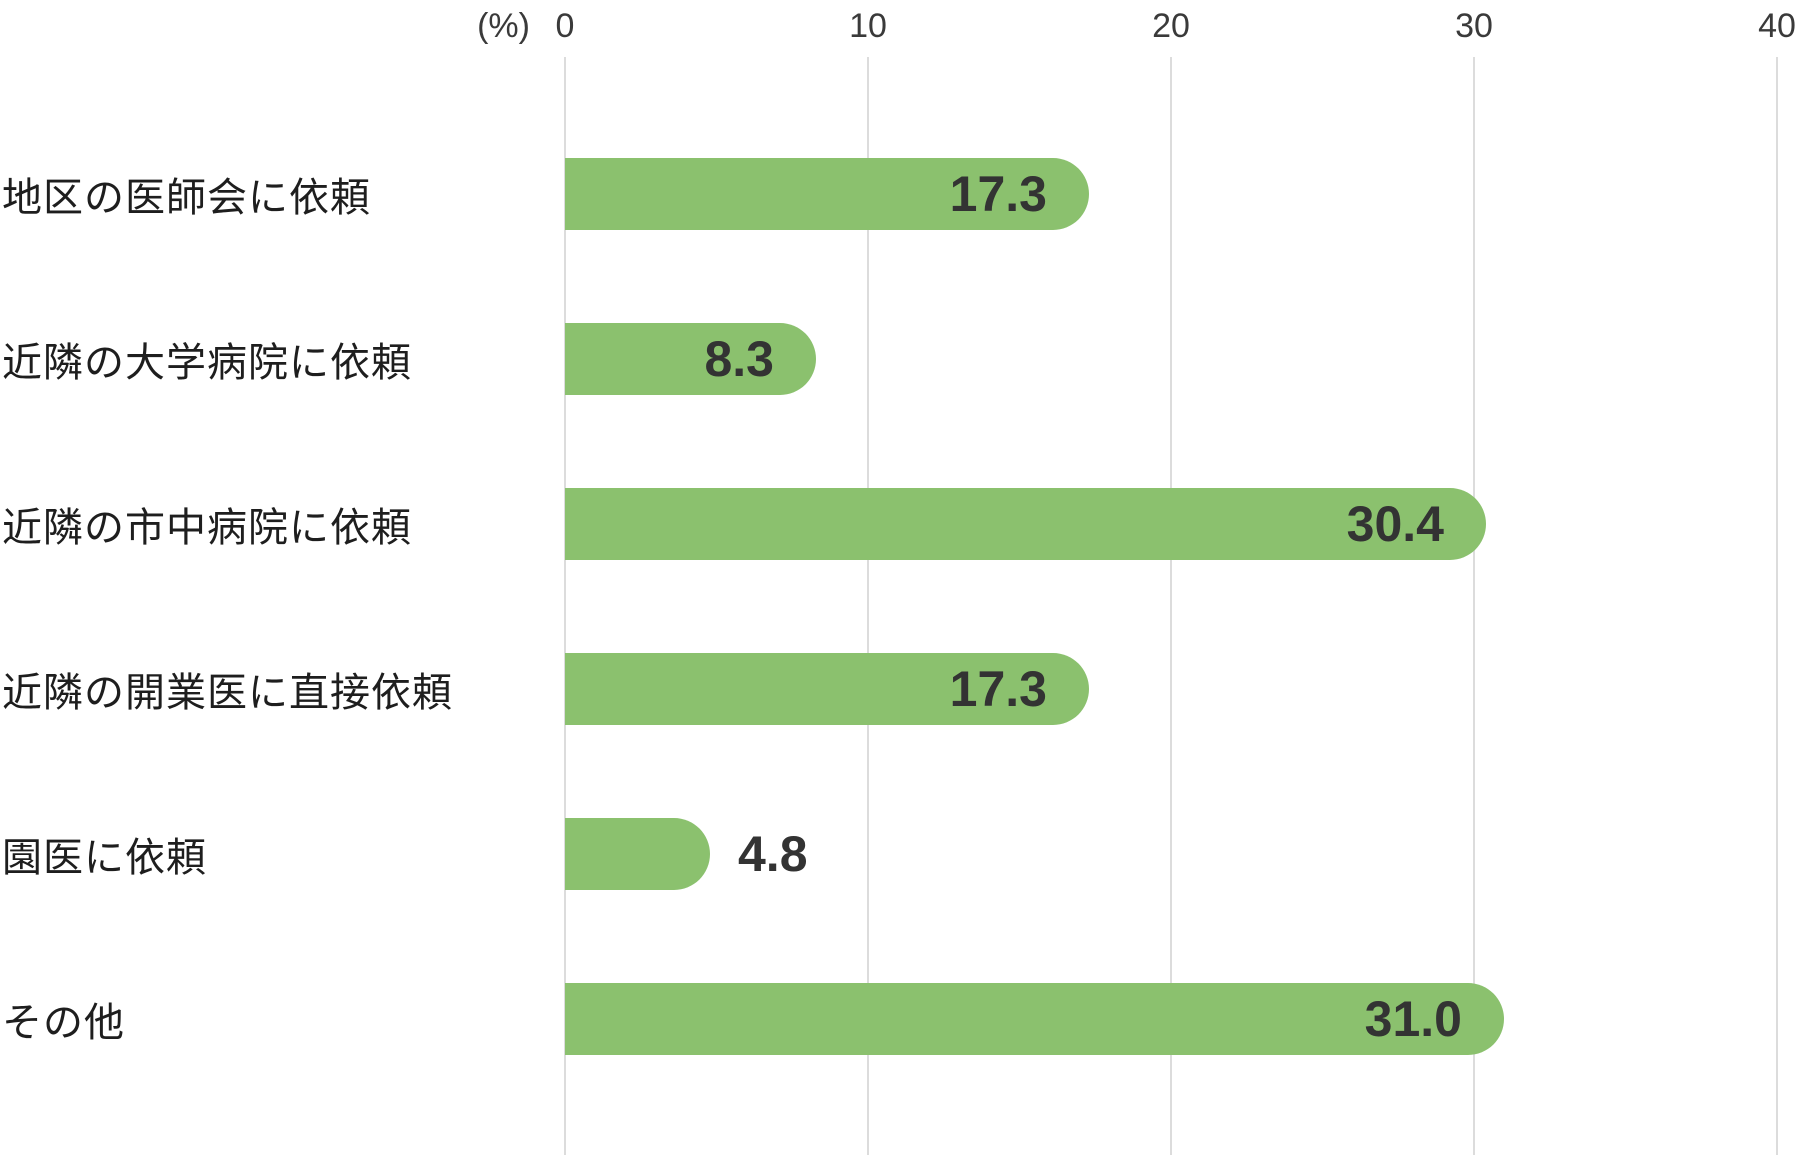  I want to click on category-label: 園医に依頼, so click(104, 858).